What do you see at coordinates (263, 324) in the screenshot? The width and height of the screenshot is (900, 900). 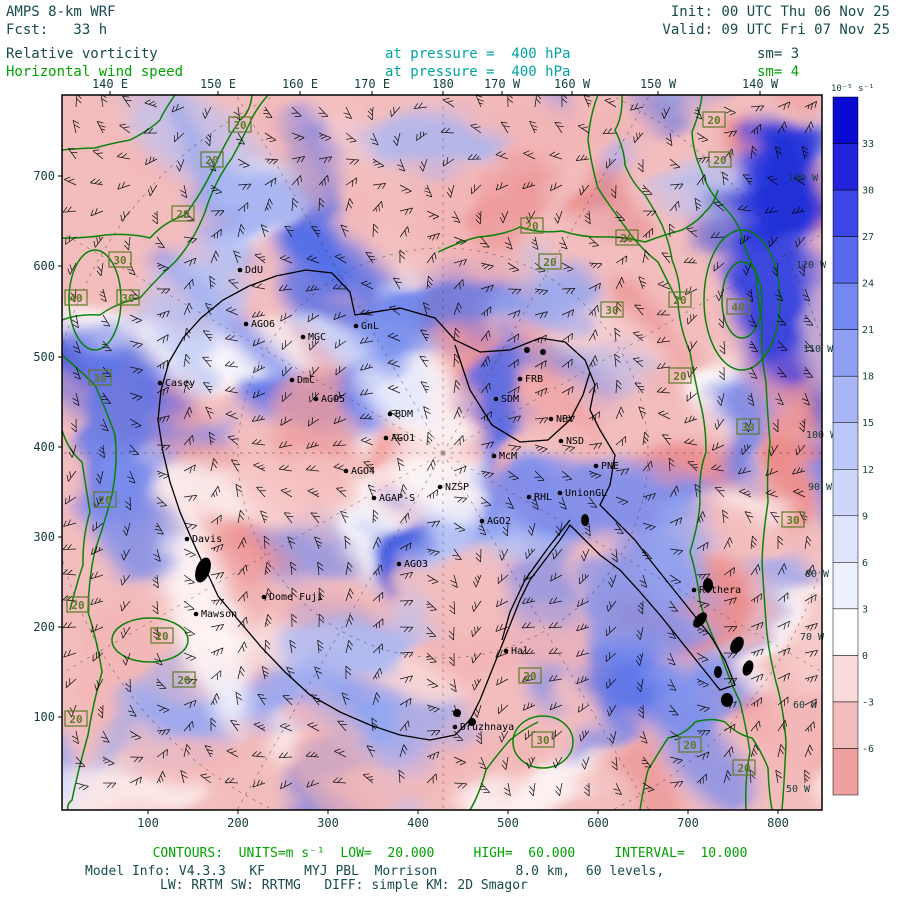 I see `svg-text: AGO6` at bounding box center [263, 324].